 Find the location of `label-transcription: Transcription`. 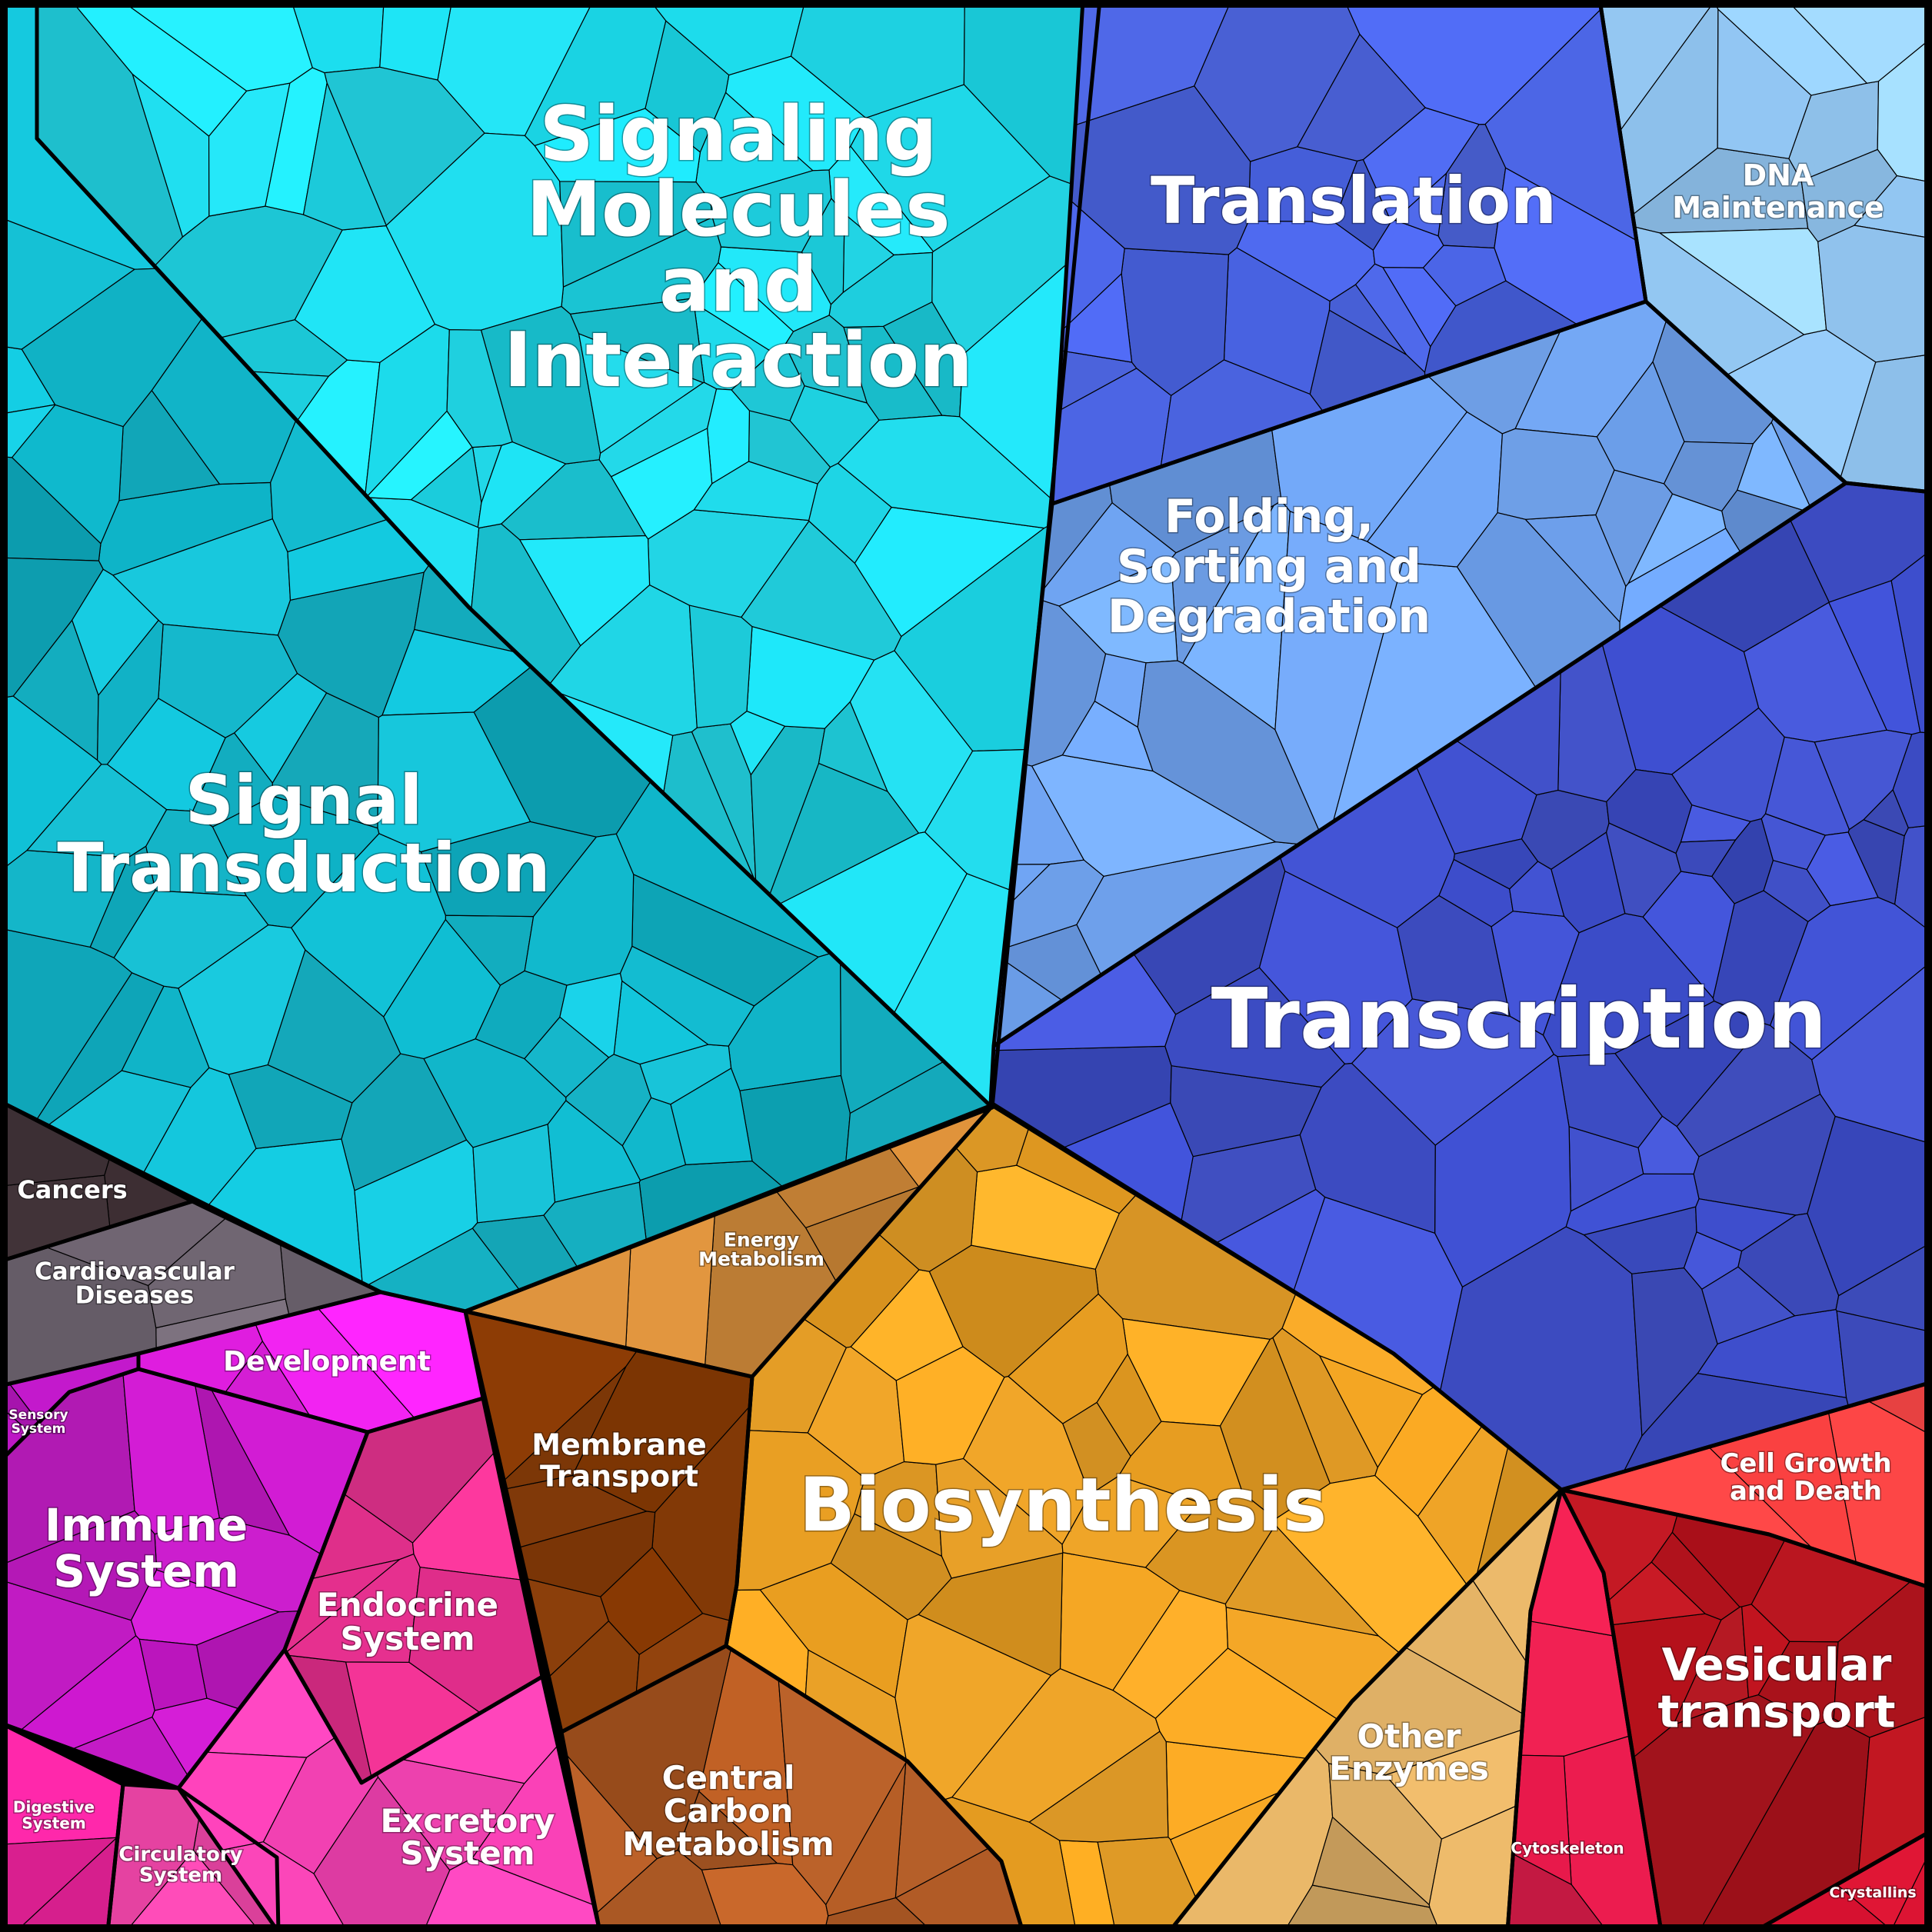

label-transcription: Transcription is located at coordinates (1519, 1019).